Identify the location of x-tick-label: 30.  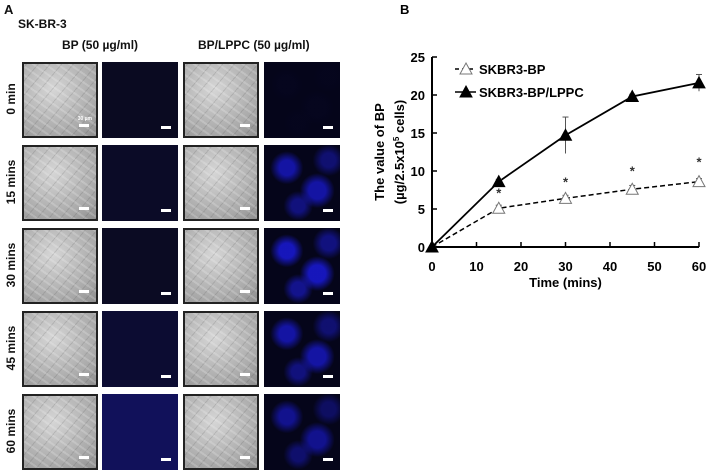
(565, 266).